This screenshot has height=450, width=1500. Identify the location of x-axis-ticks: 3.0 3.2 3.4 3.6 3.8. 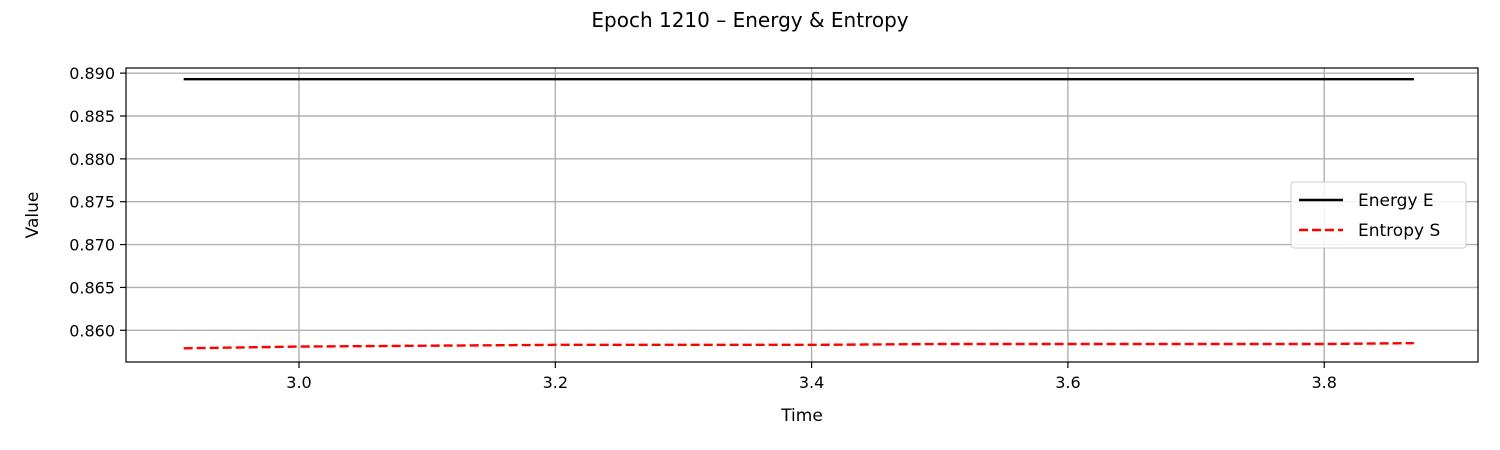
(811, 377).